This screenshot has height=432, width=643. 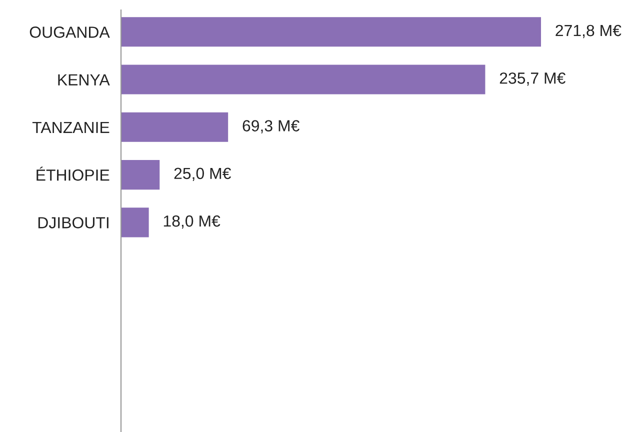 I want to click on data-label: 235,7 M€, so click(x=533, y=79).